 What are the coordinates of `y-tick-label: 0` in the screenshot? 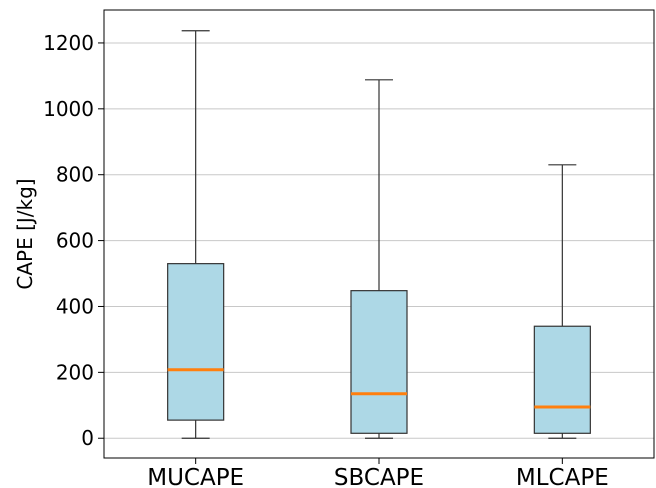 It's located at (87, 438).